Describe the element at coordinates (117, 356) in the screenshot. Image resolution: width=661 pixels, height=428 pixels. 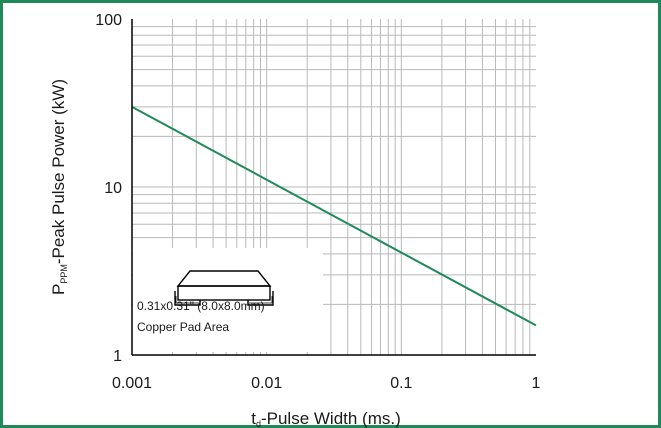
I see `y-tick-label: 1` at that location.